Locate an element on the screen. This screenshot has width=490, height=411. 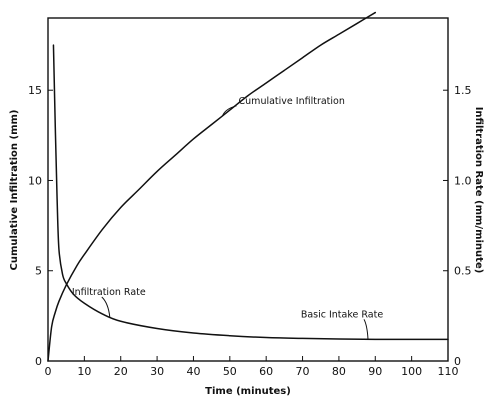
y-right-axis-title: Infiltration Rate (mm/minute) is located at coordinates (478, 190).